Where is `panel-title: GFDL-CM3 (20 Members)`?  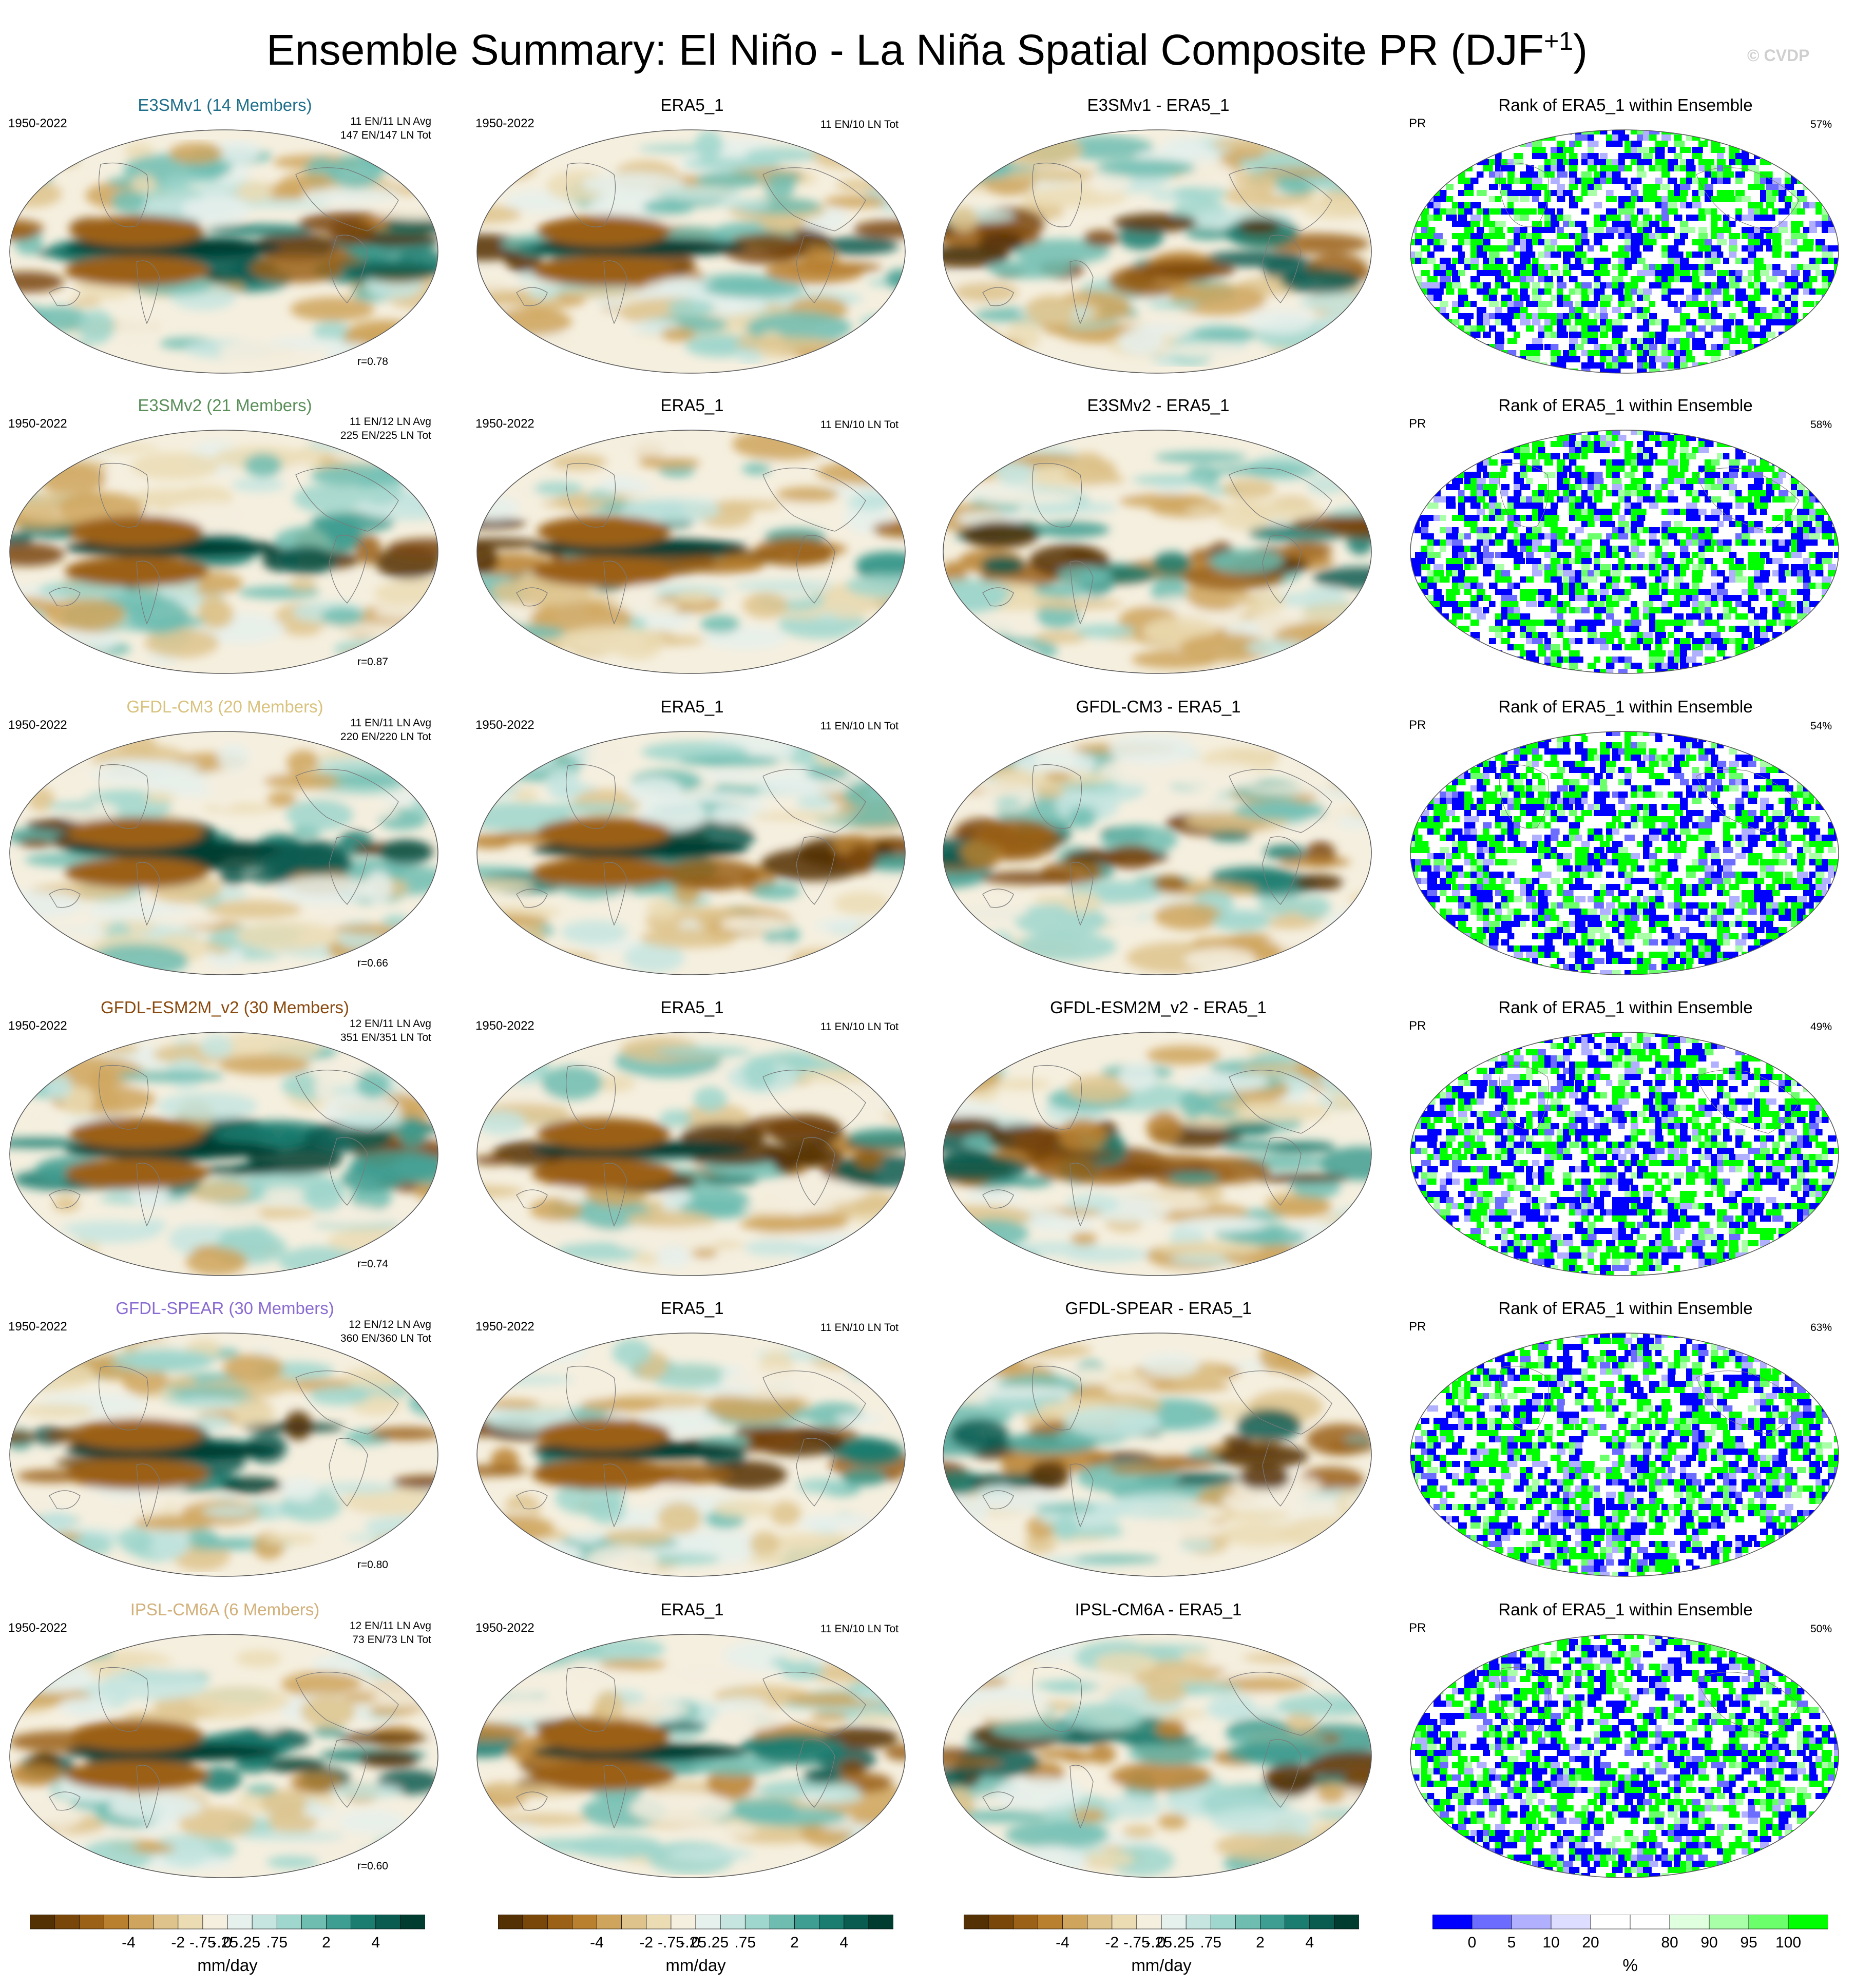 panel-title: GFDL-CM3 (20 Members) is located at coordinates (224, 706).